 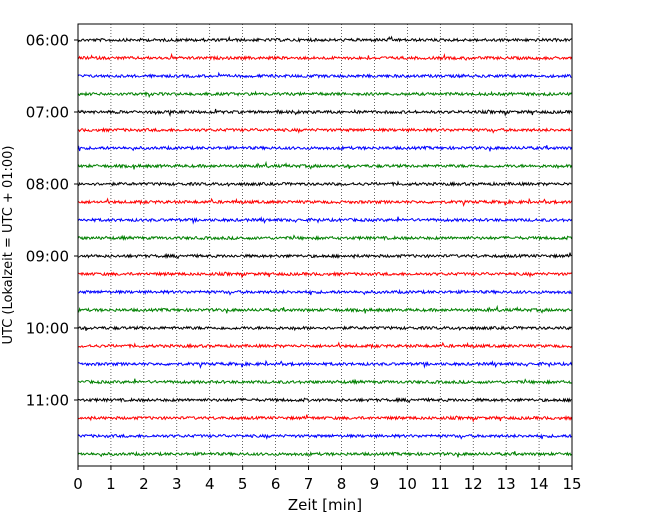 I want to click on x-tick-label-8: 8, so click(x=342, y=484).